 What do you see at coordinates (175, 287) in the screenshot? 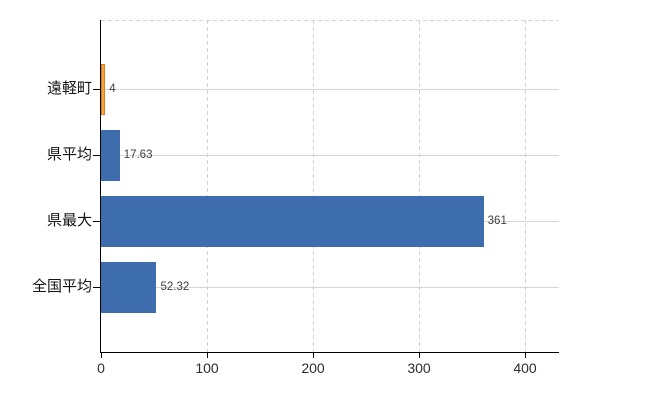
I see `bar-value-label: 52.32` at bounding box center [175, 287].